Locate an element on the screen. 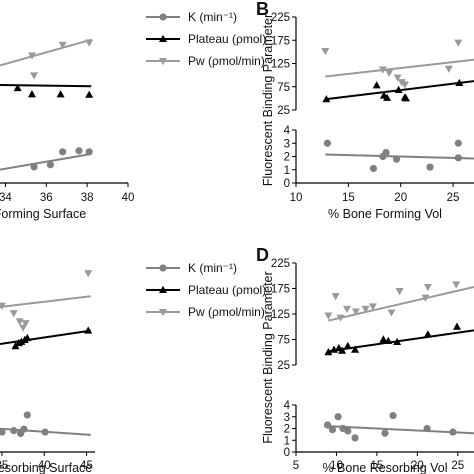 Image resolution: width=474 pixels, height=474 pixels. legend-label-pw: Pw (ρmol/min) is located at coordinates (226, 312).